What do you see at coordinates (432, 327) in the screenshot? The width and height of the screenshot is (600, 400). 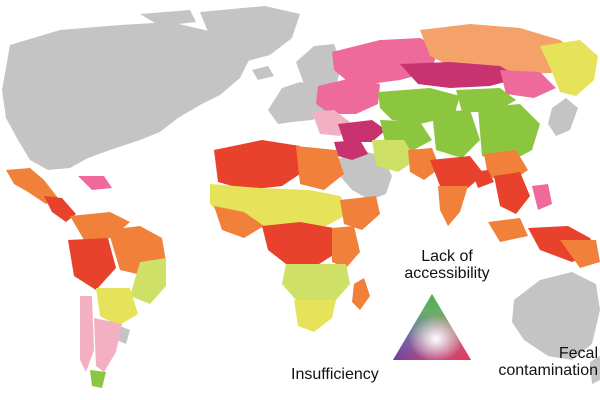 I see `legend-triangle` at bounding box center [432, 327].